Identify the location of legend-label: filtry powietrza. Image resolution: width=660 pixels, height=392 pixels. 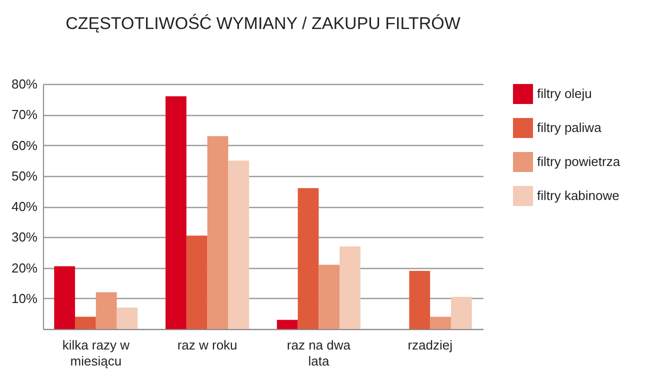
(579, 161).